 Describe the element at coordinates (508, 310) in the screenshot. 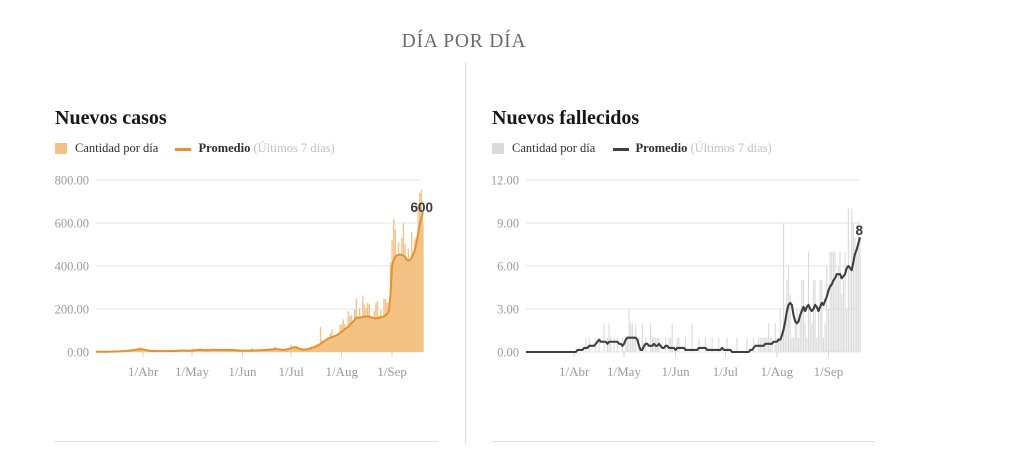

I see `svg-text: 3.00` at that location.